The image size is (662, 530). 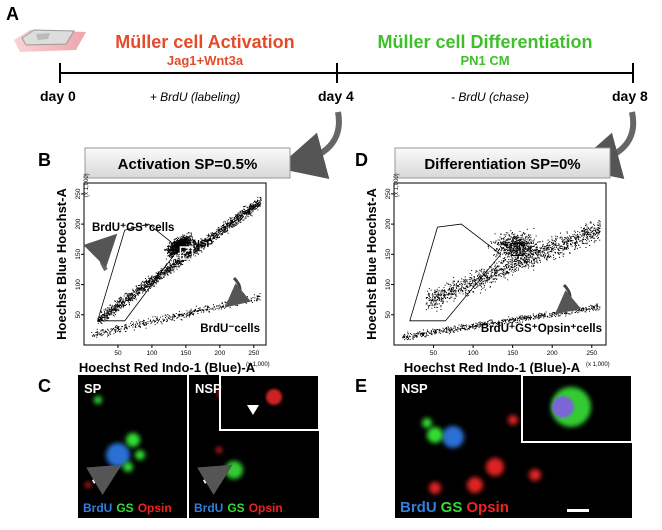 I want to click on activation-sub: Jag1+Wnt3a, so click(x=205, y=60).